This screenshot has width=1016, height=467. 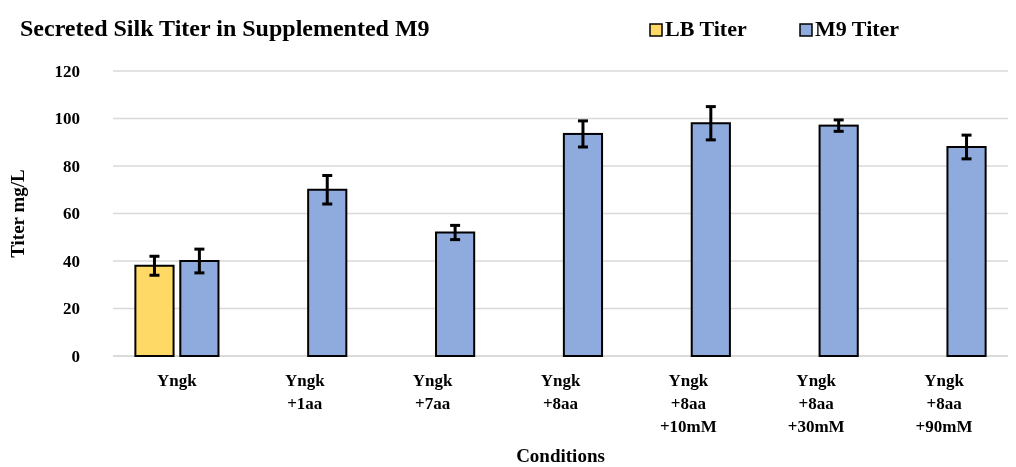 I want to click on x-tick-label: Yngk +8aa +10mM, so click(x=688, y=403).